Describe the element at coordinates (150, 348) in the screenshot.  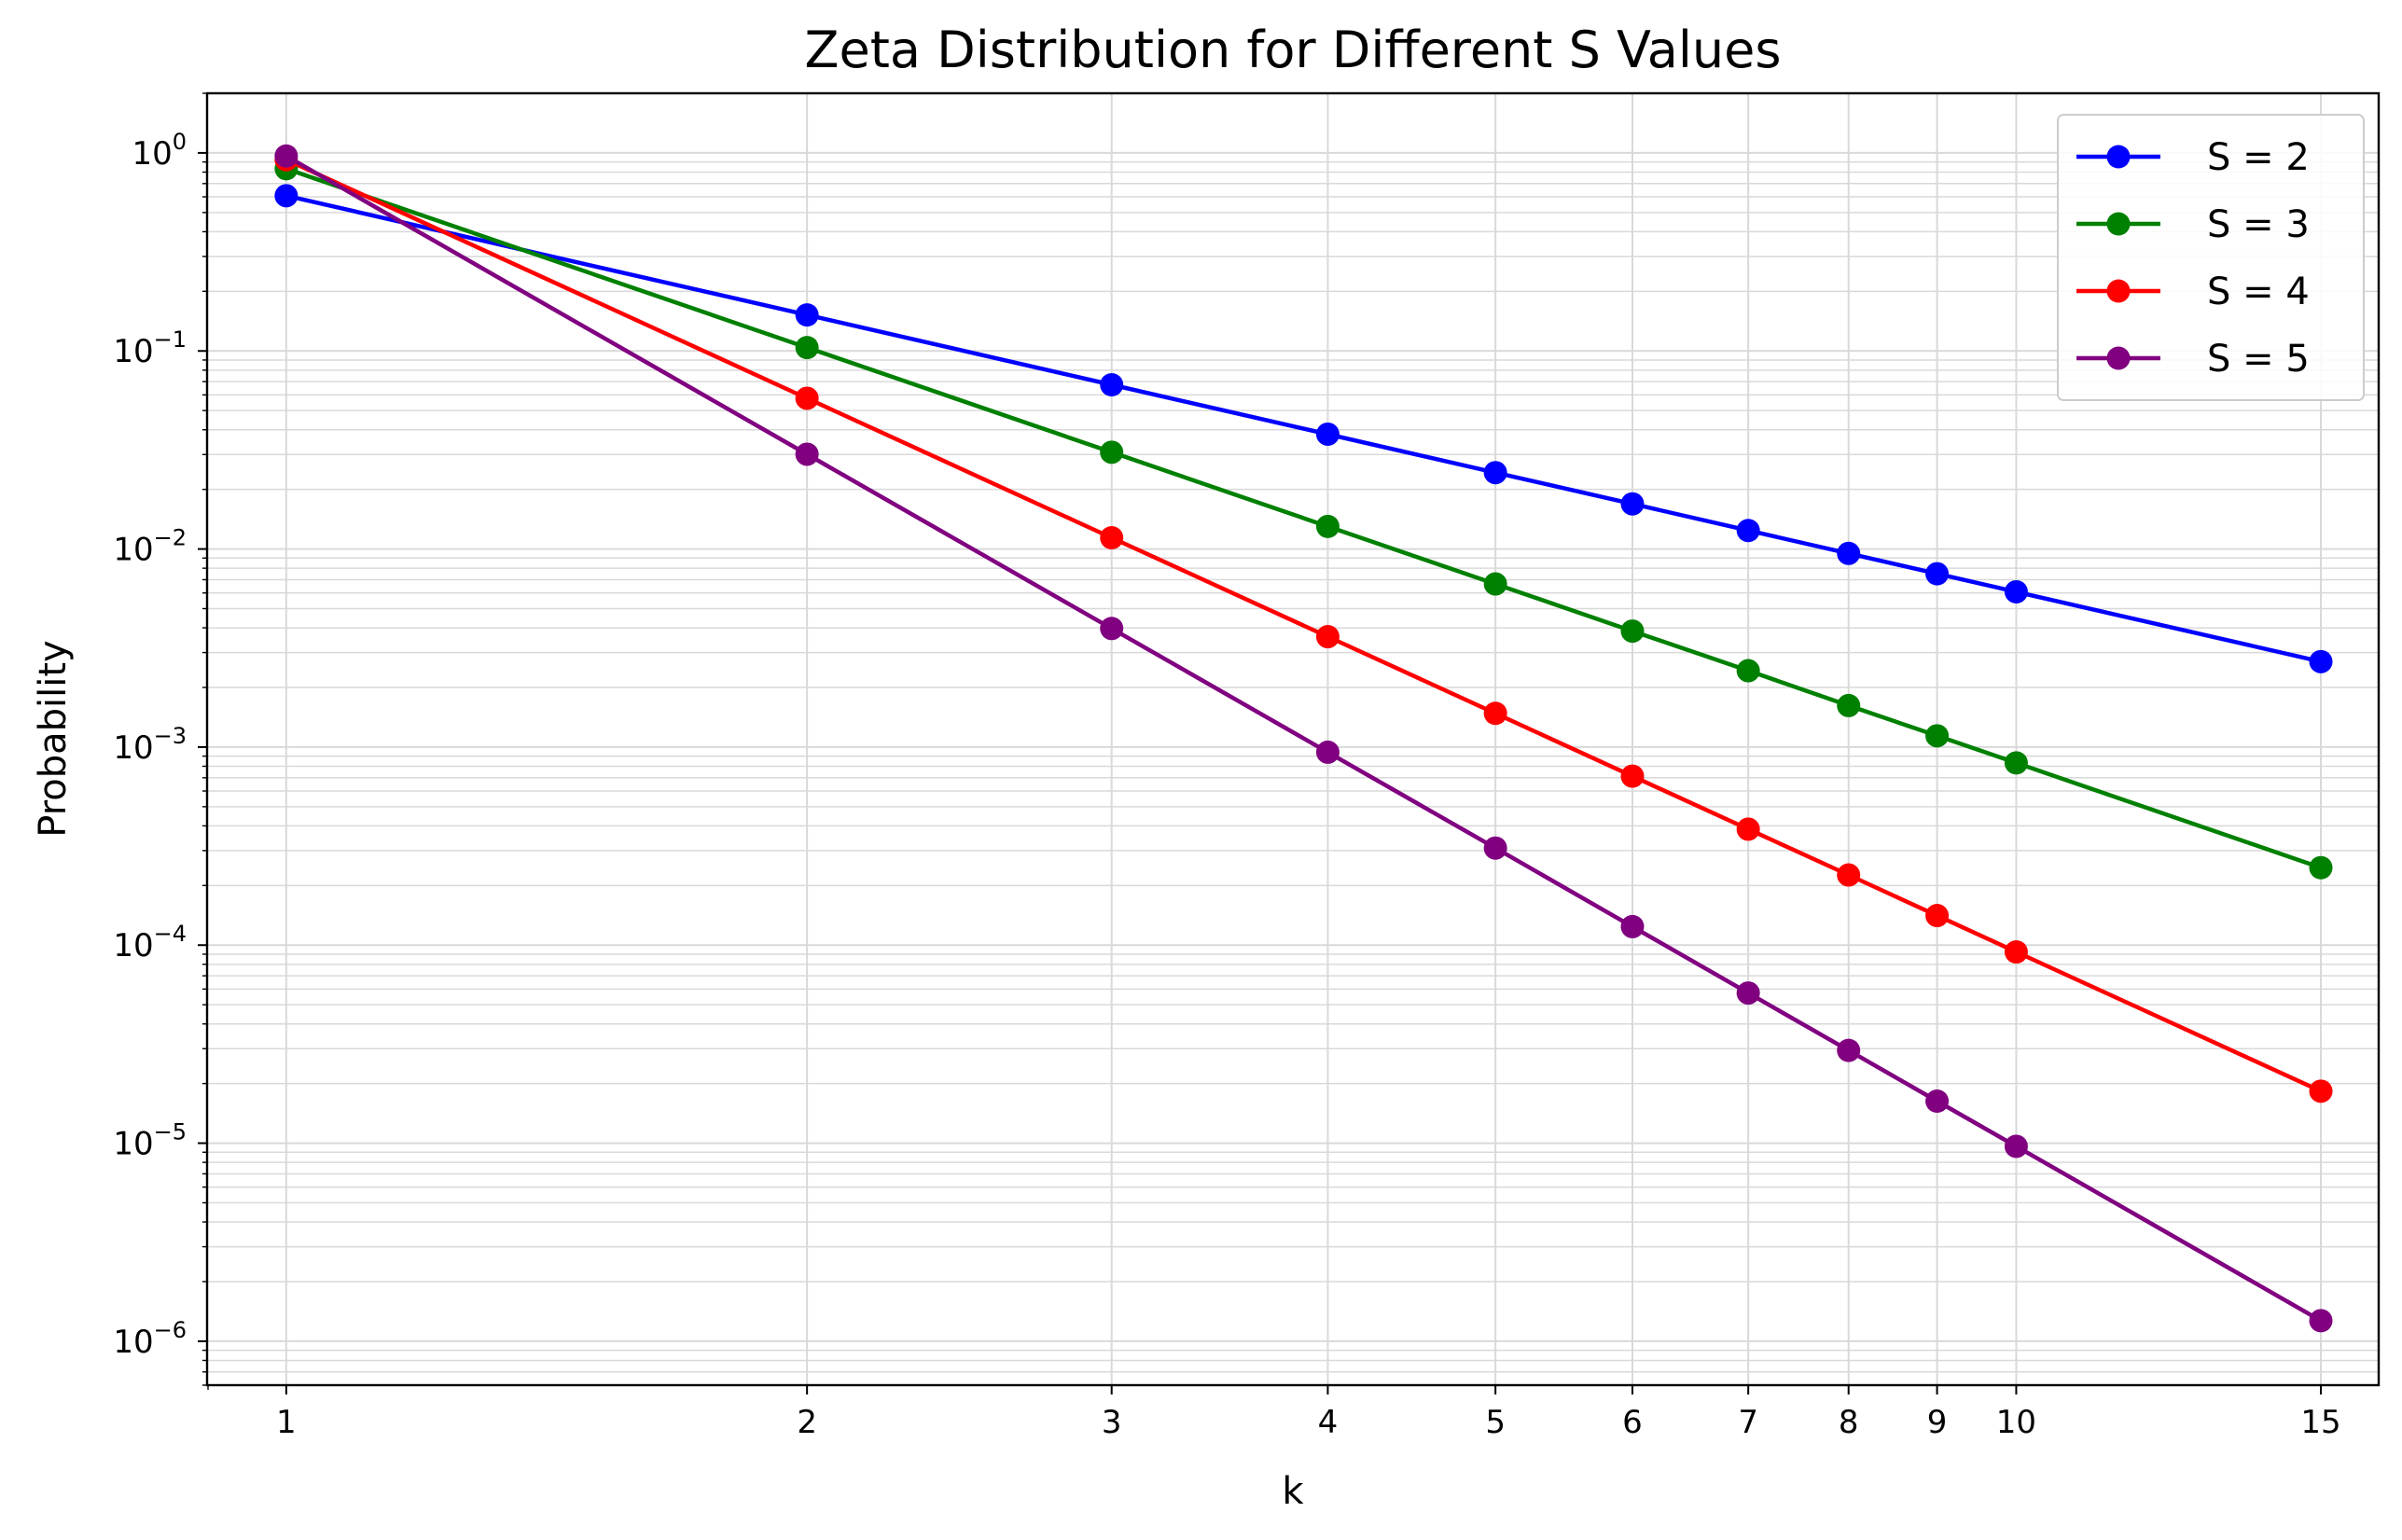
I see `y-tick-label: 10⁻¹` at that location.